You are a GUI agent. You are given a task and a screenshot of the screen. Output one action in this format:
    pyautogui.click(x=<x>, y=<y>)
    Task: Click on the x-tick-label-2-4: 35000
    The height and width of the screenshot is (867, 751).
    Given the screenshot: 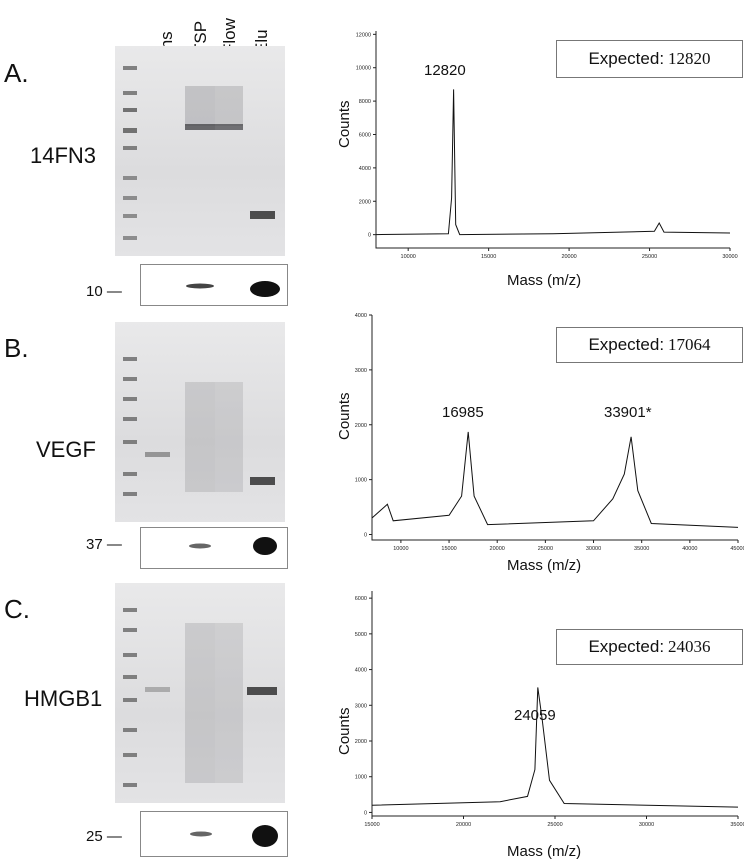 What is the action you would take?
    pyautogui.click(x=737, y=825)
    